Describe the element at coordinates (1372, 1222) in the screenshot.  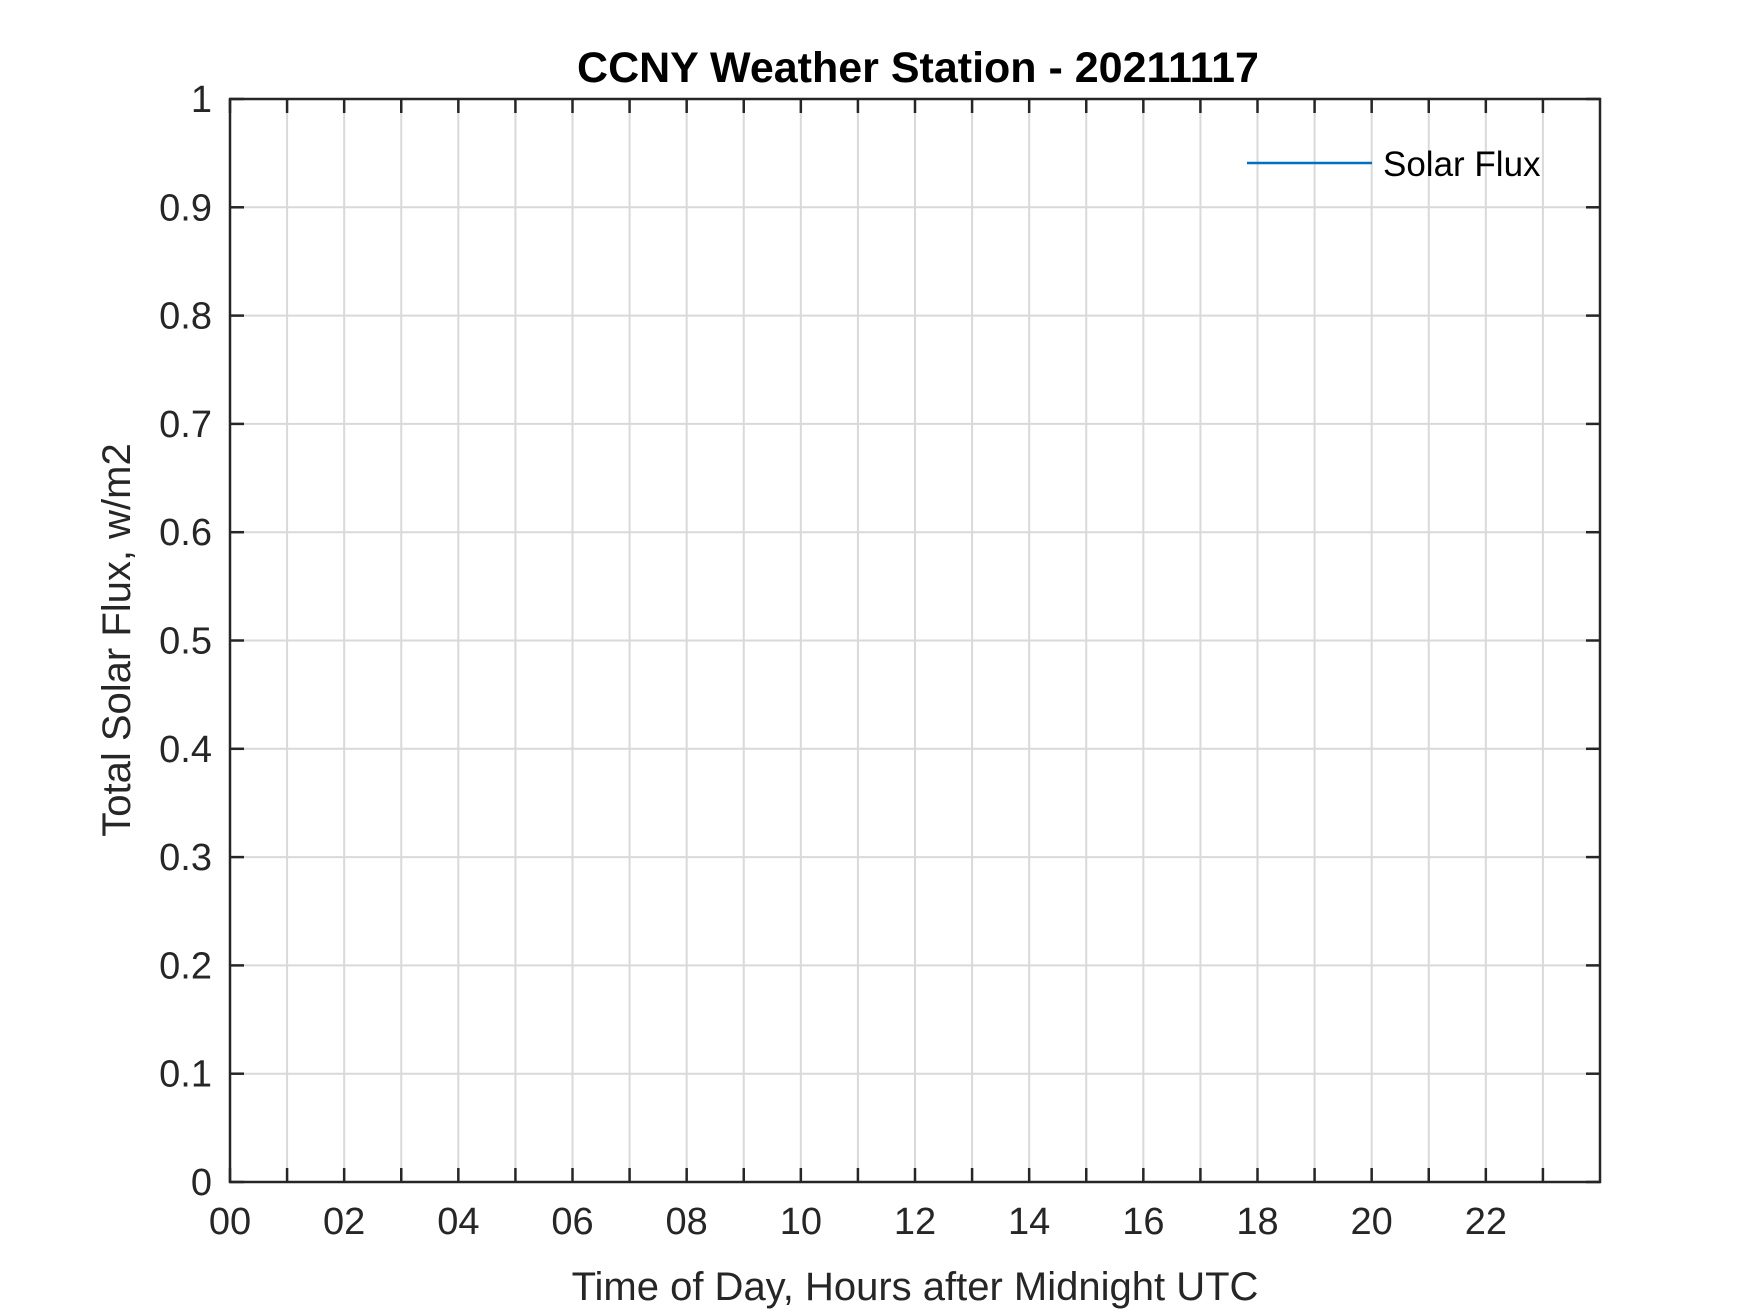
I see `x-tick-label: 20` at that location.